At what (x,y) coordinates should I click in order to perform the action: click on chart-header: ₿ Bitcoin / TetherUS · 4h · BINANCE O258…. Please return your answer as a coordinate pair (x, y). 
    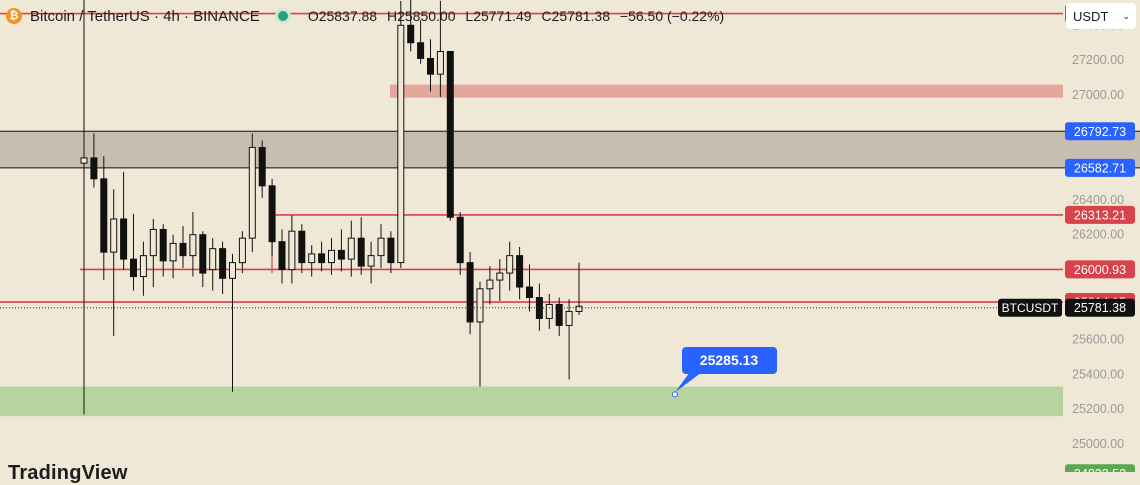
    Looking at the image, I should click on (365, 16).